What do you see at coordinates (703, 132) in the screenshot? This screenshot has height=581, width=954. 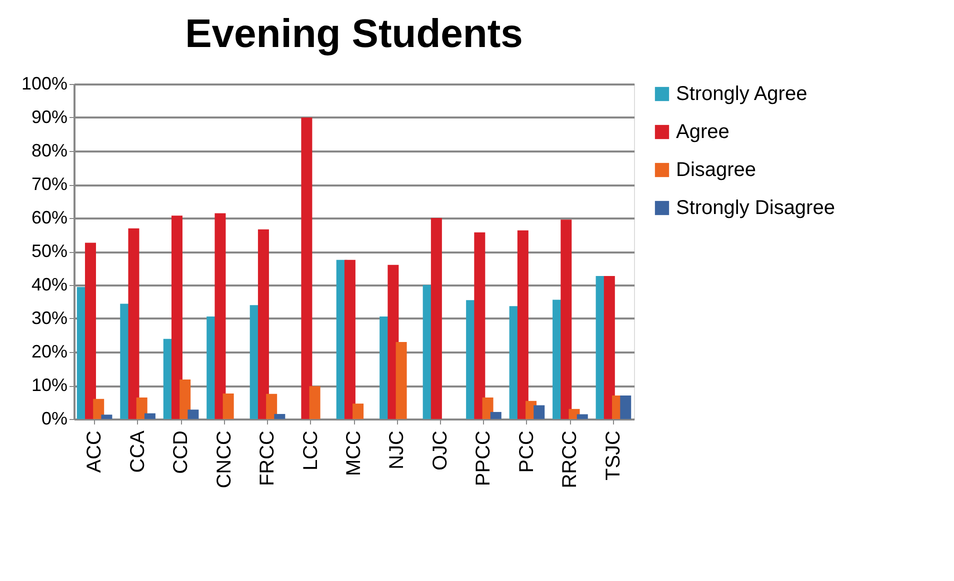 I see `legend-label: Agree` at bounding box center [703, 132].